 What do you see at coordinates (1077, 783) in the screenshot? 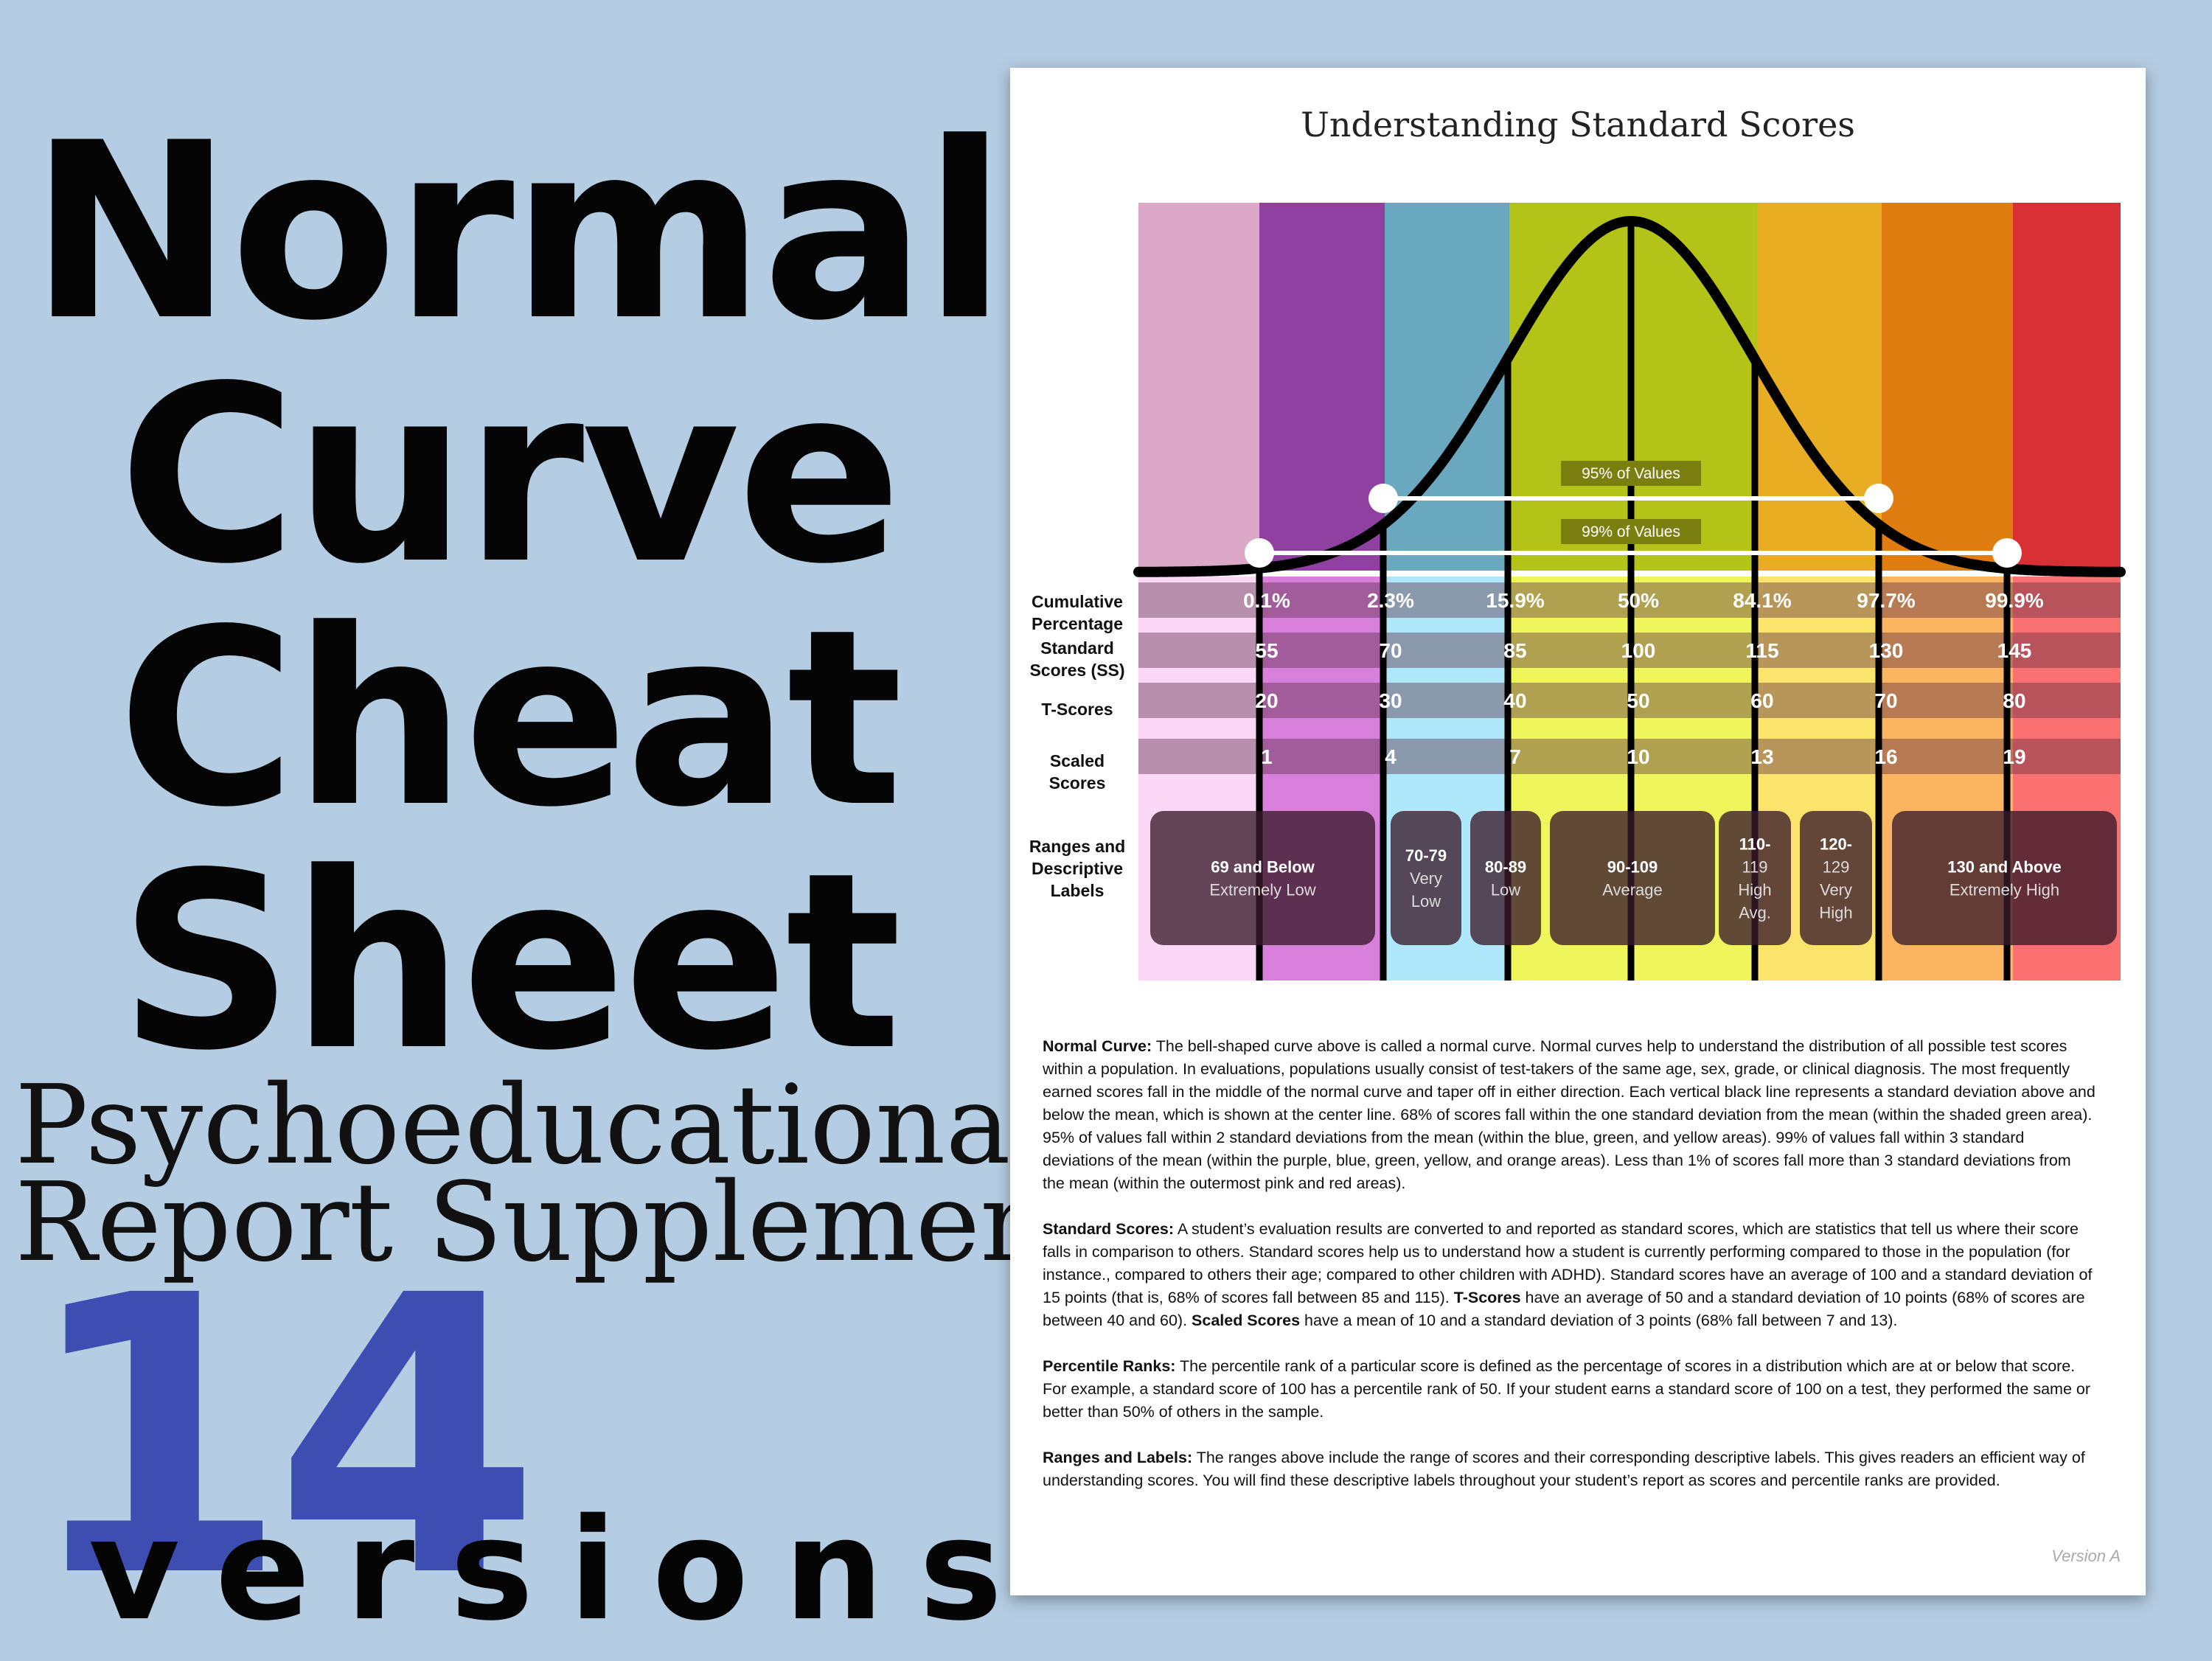
I see `score-row-label: Scores` at bounding box center [1077, 783].